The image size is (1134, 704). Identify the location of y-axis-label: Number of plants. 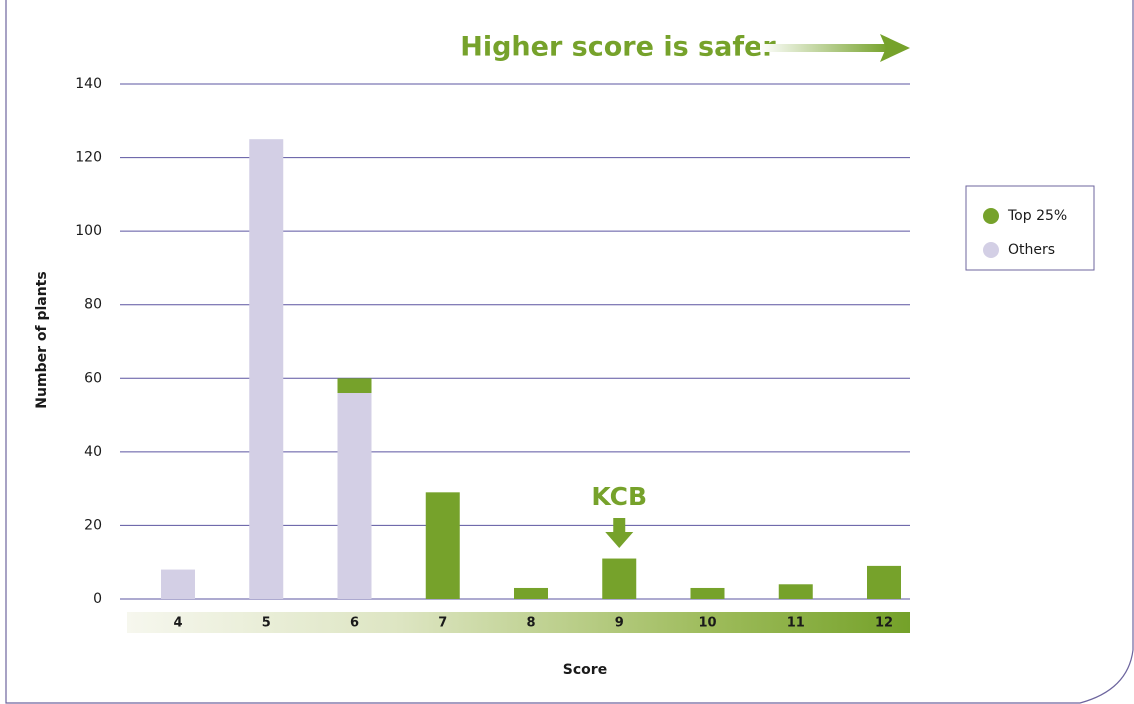
(42, 339).